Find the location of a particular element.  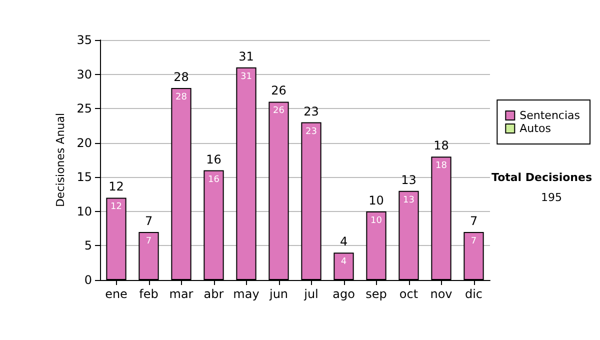

x-tick-label: ago is located at coordinates (343, 294).